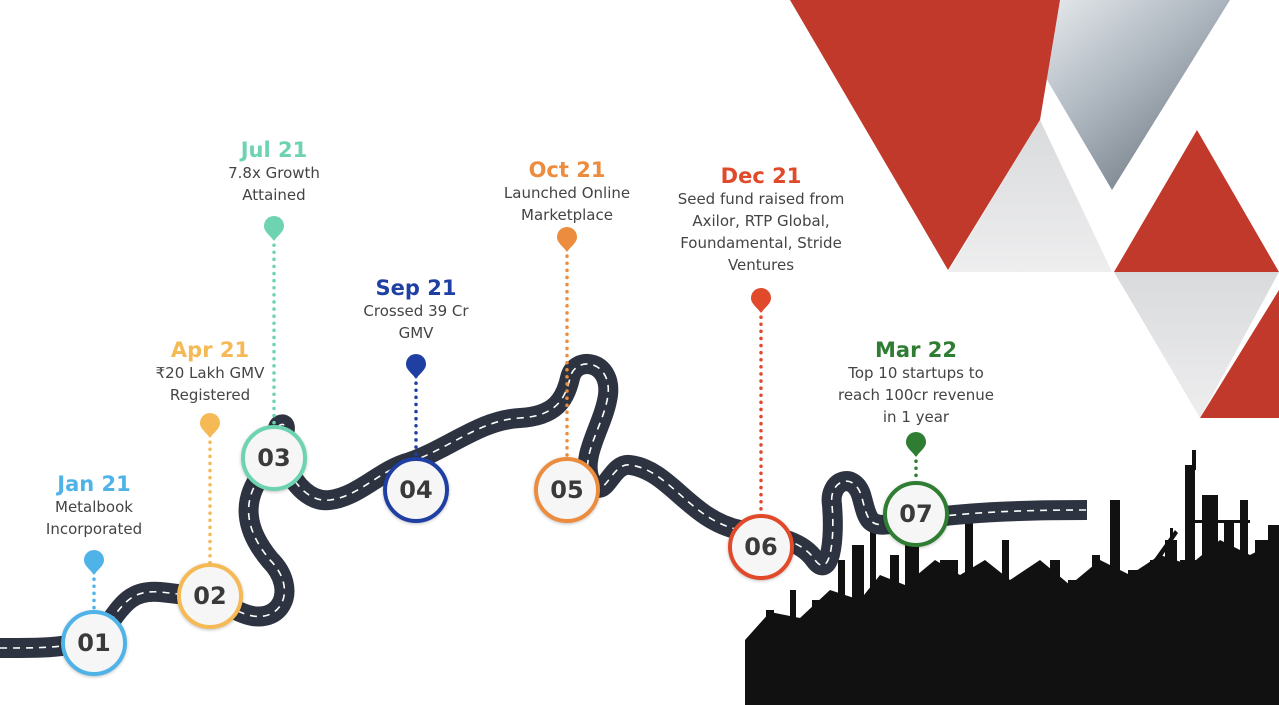 Image resolution: width=1279 pixels, height=705 pixels. What do you see at coordinates (567, 215) in the screenshot?
I see `milestone-description-line: Marketplace` at bounding box center [567, 215].